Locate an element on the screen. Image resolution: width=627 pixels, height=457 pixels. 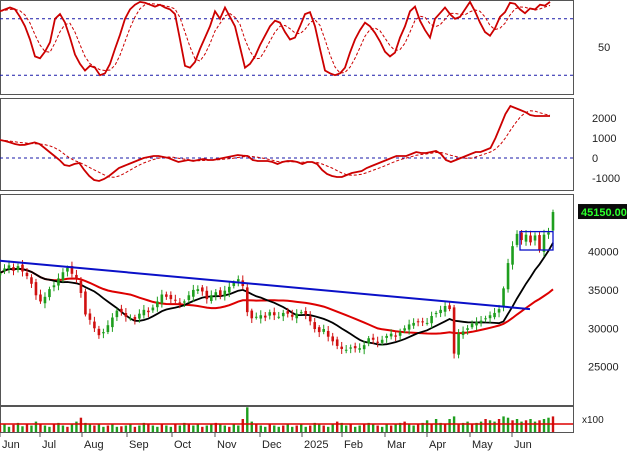
ma-long-line is located at coordinates (277, 301).